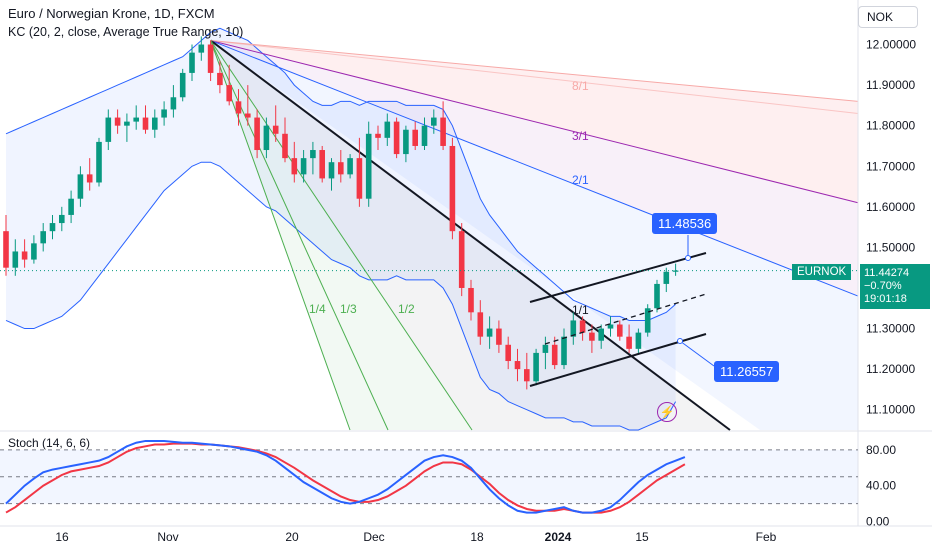  What do you see at coordinates (747, 371) in the screenshot?
I see `lower-channel-price-label: 11.26557` at bounding box center [747, 371].